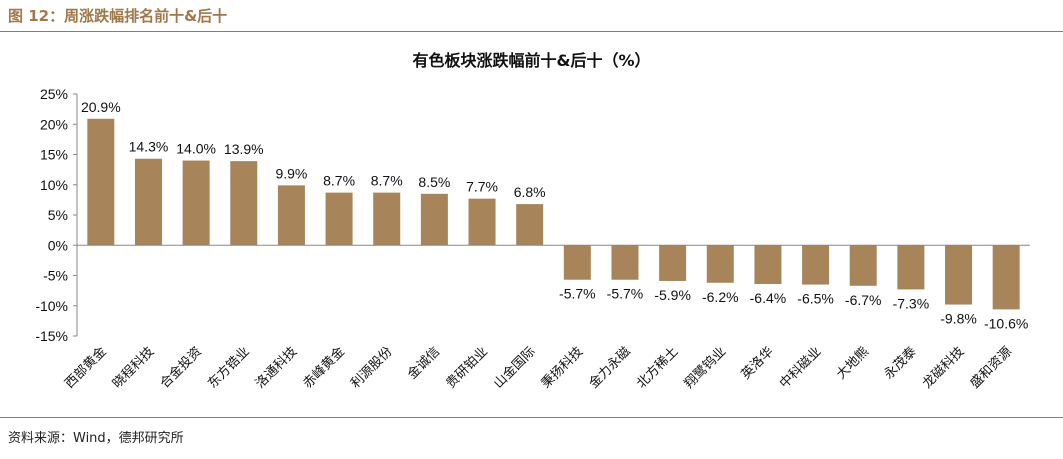  What do you see at coordinates (943, 367) in the screenshot?
I see `category-label: 龙磁科技` at bounding box center [943, 367].